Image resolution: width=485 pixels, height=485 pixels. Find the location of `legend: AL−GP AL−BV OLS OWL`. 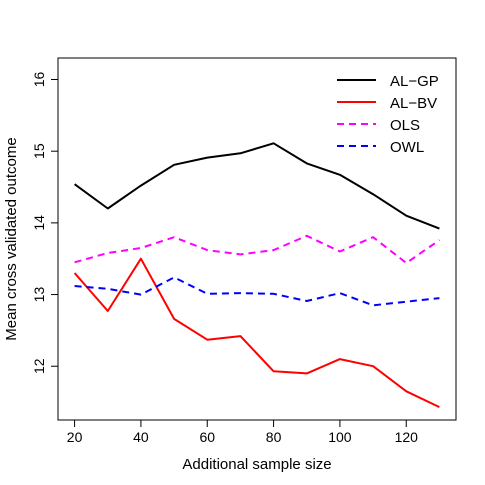

legend: AL−GP AL−BV OLS OWL is located at coordinates (388, 114).